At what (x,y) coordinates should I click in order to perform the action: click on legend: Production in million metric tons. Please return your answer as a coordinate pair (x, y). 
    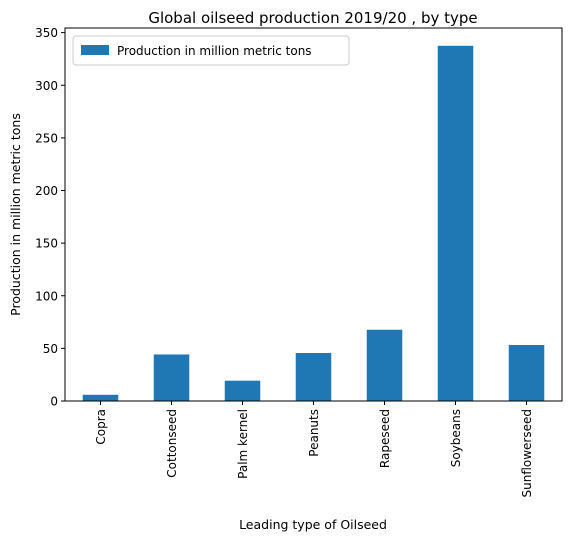
    Looking at the image, I should click on (211, 50).